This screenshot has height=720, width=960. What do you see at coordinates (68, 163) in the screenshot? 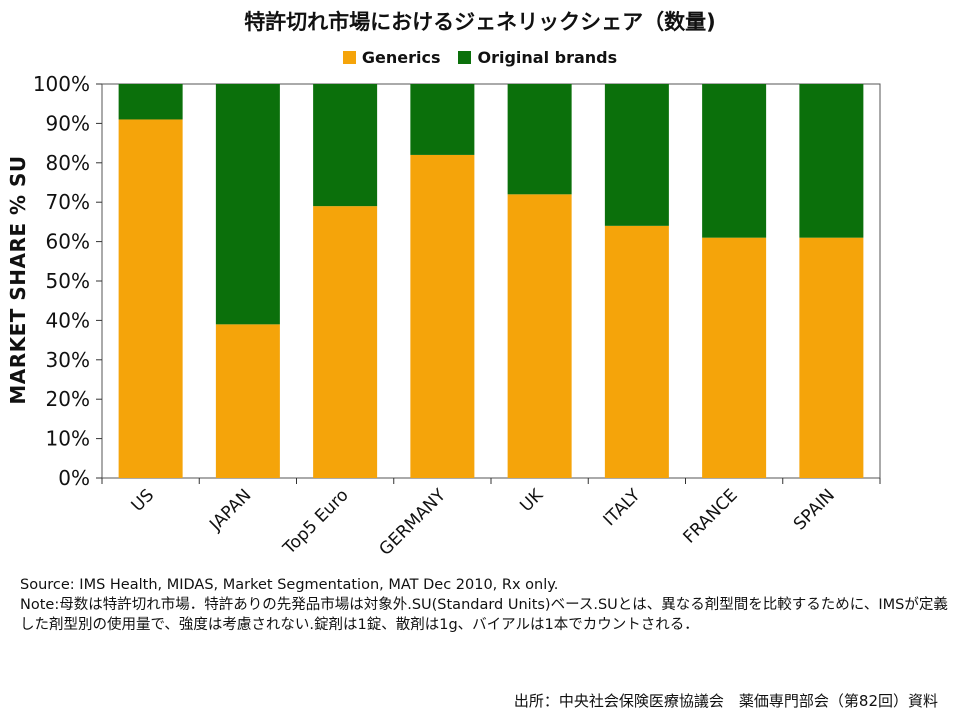
I see `y-tick-label: 80%` at bounding box center [68, 163].